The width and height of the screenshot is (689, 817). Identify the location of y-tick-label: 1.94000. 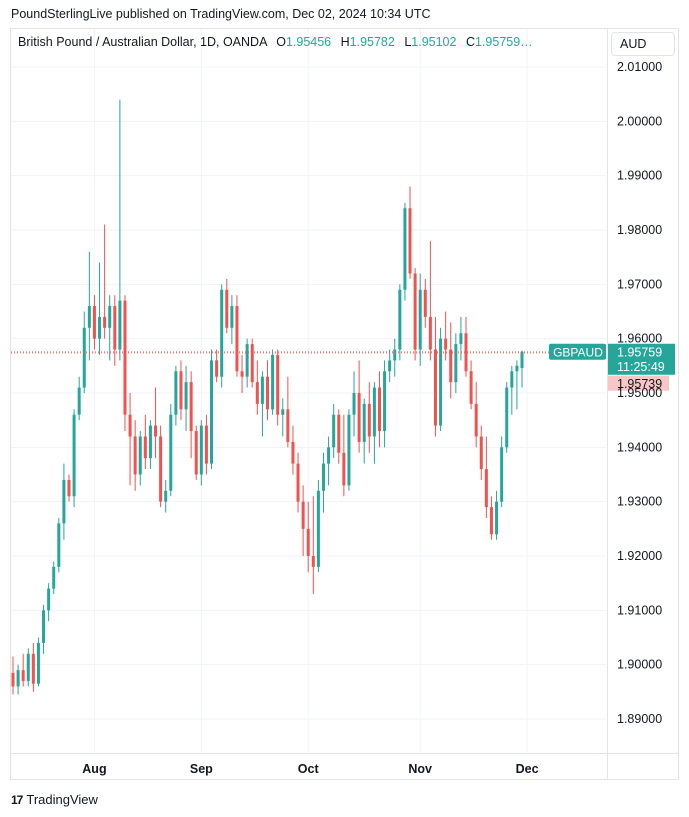
(639, 447).